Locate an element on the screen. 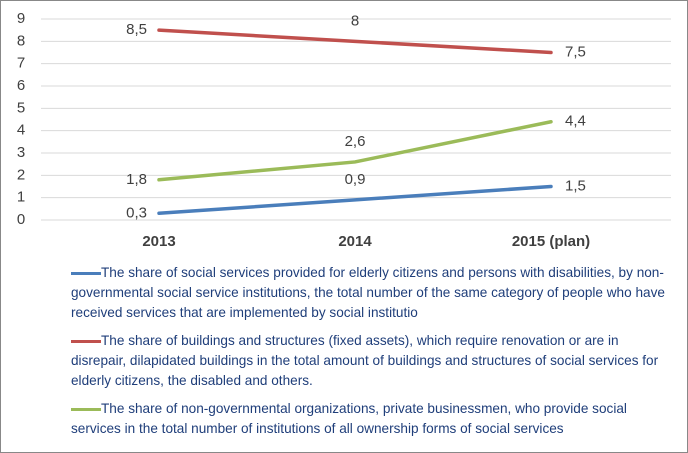  x-tick-label: 2015 (plan) is located at coordinates (551, 241).